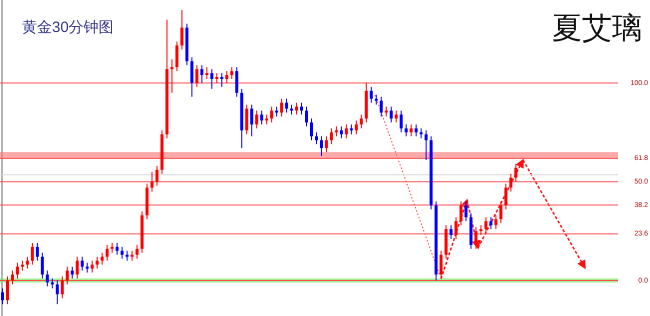  Describe the element at coordinates (597, 28) in the screenshot. I see `annotation: 夏艾璃` at that location.